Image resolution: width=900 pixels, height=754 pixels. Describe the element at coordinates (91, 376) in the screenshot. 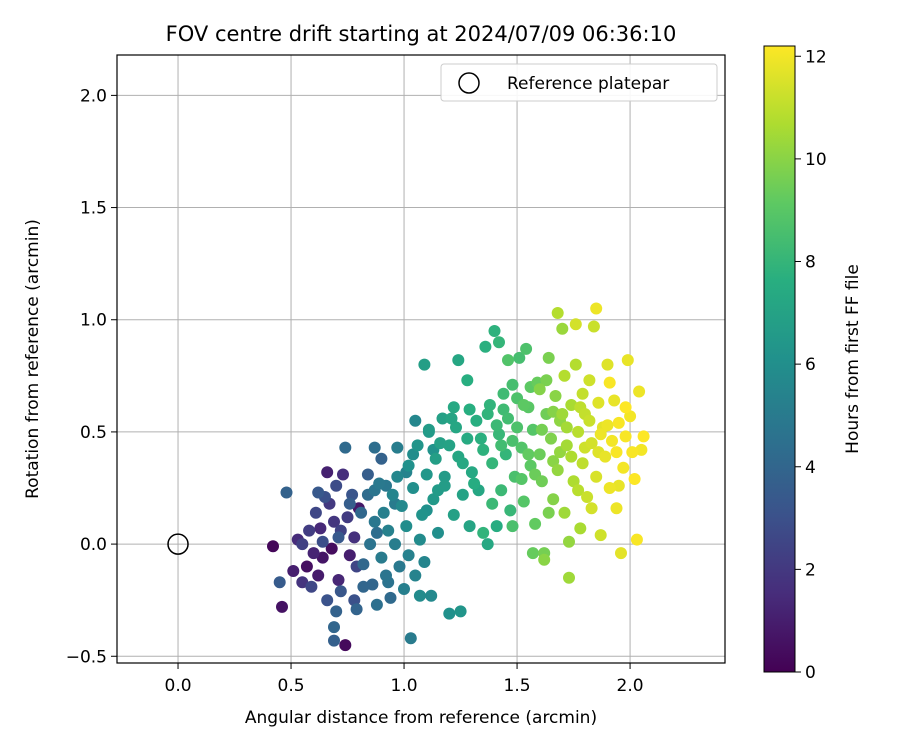

I see `y-axis: −0.5 0.0 0.5 1.0 1.5 2.0` at that location.